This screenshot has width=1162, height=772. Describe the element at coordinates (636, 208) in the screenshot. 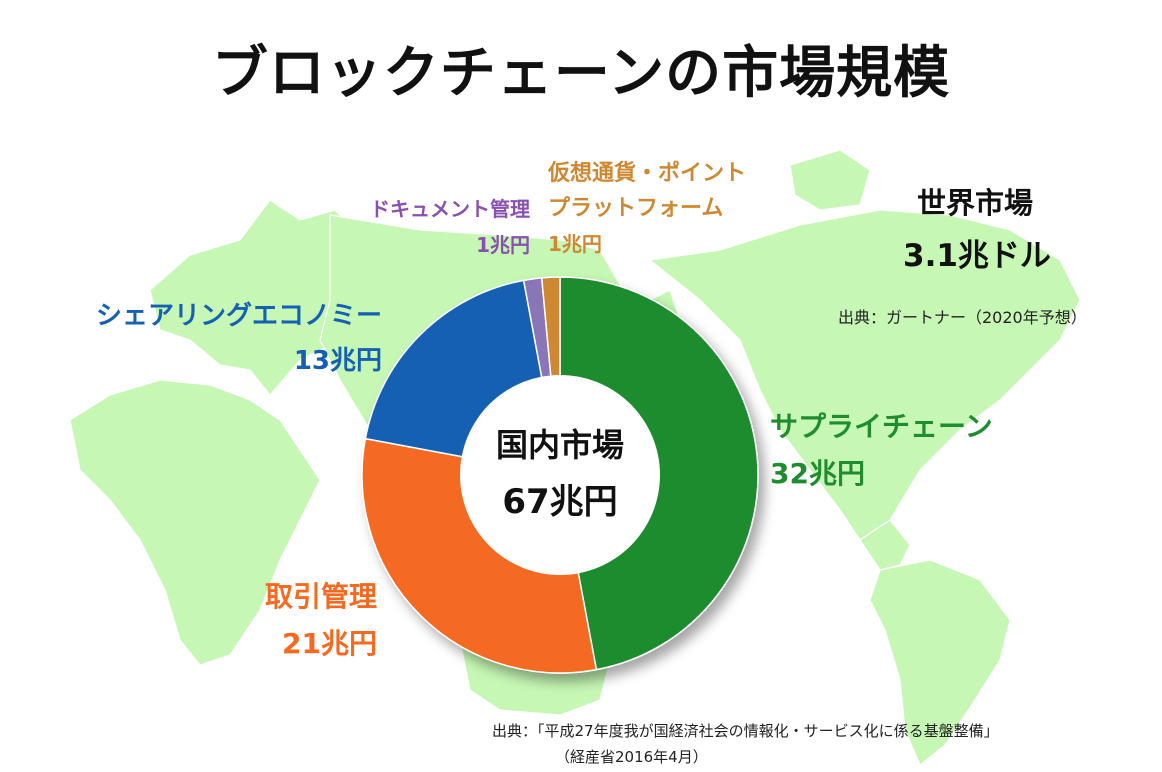

I see `label-crypto-name-2: プラットフォーム` at that location.